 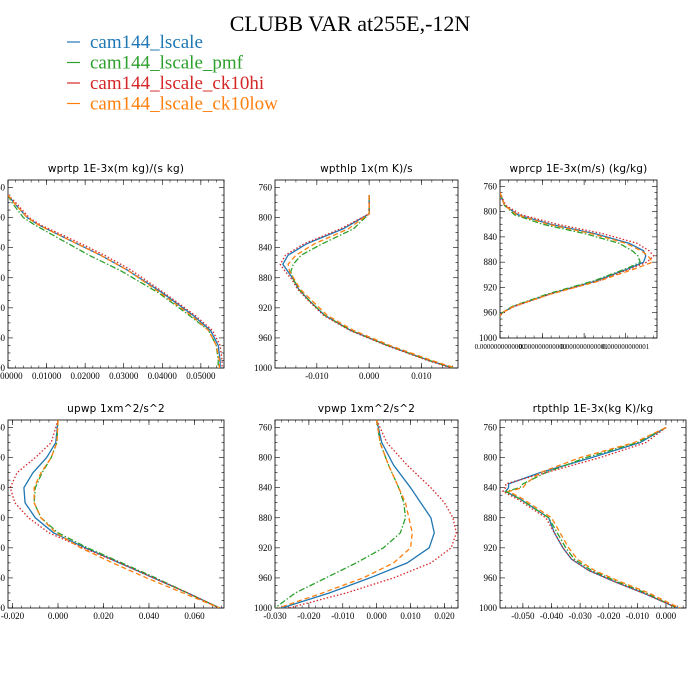 I want to click on legend-label: cam144_lscale_pmf, so click(x=167, y=63).